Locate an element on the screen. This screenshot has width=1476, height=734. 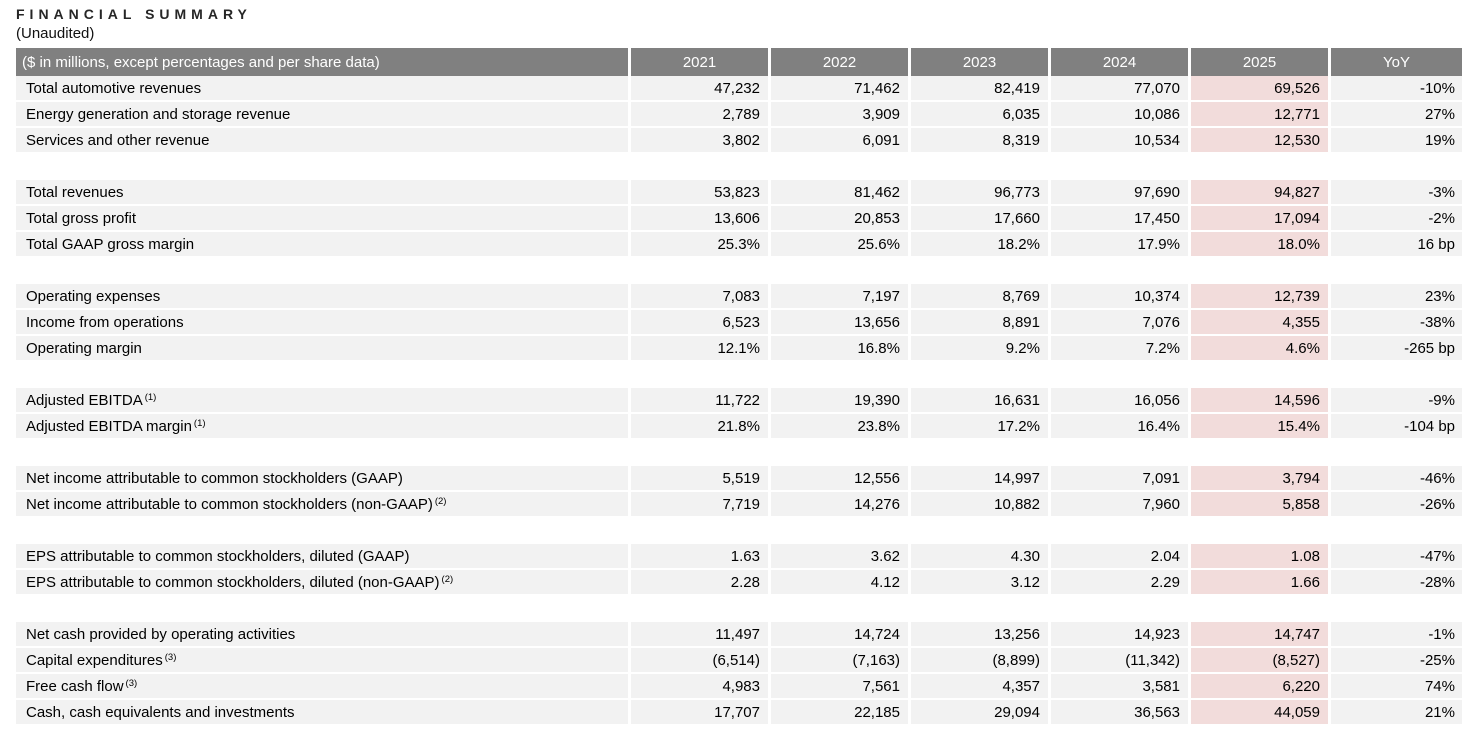
value-cell-2024: 17.9% is located at coordinates (1118, 245).